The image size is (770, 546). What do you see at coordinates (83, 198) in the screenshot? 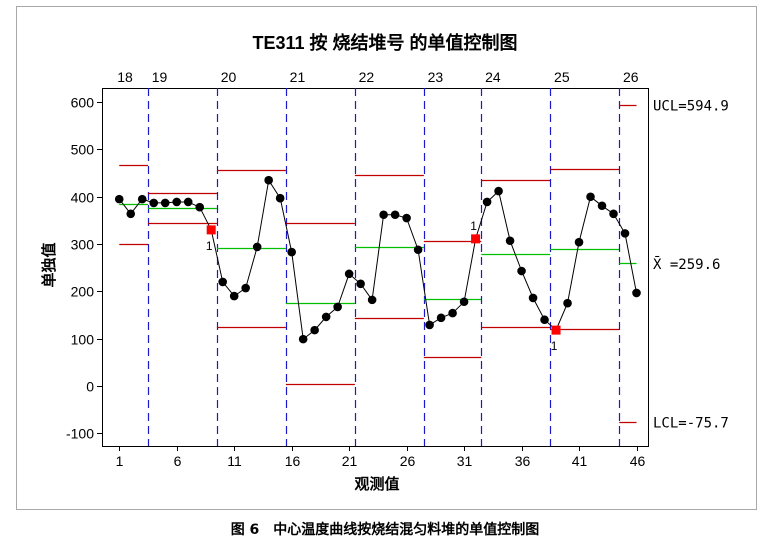
I see `y-tick-label: 400` at bounding box center [83, 198].